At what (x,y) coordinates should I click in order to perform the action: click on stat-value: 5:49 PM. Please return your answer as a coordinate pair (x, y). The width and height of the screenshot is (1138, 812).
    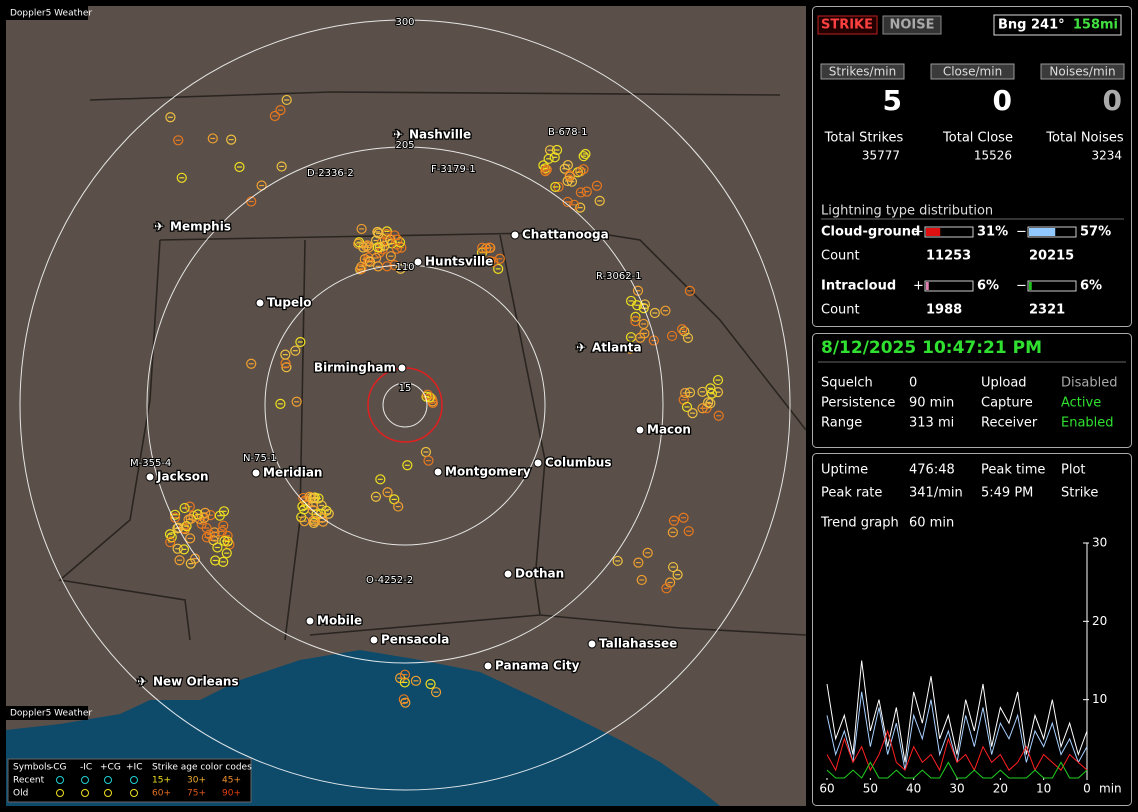
    Looking at the image, I should click on (1007, 493).